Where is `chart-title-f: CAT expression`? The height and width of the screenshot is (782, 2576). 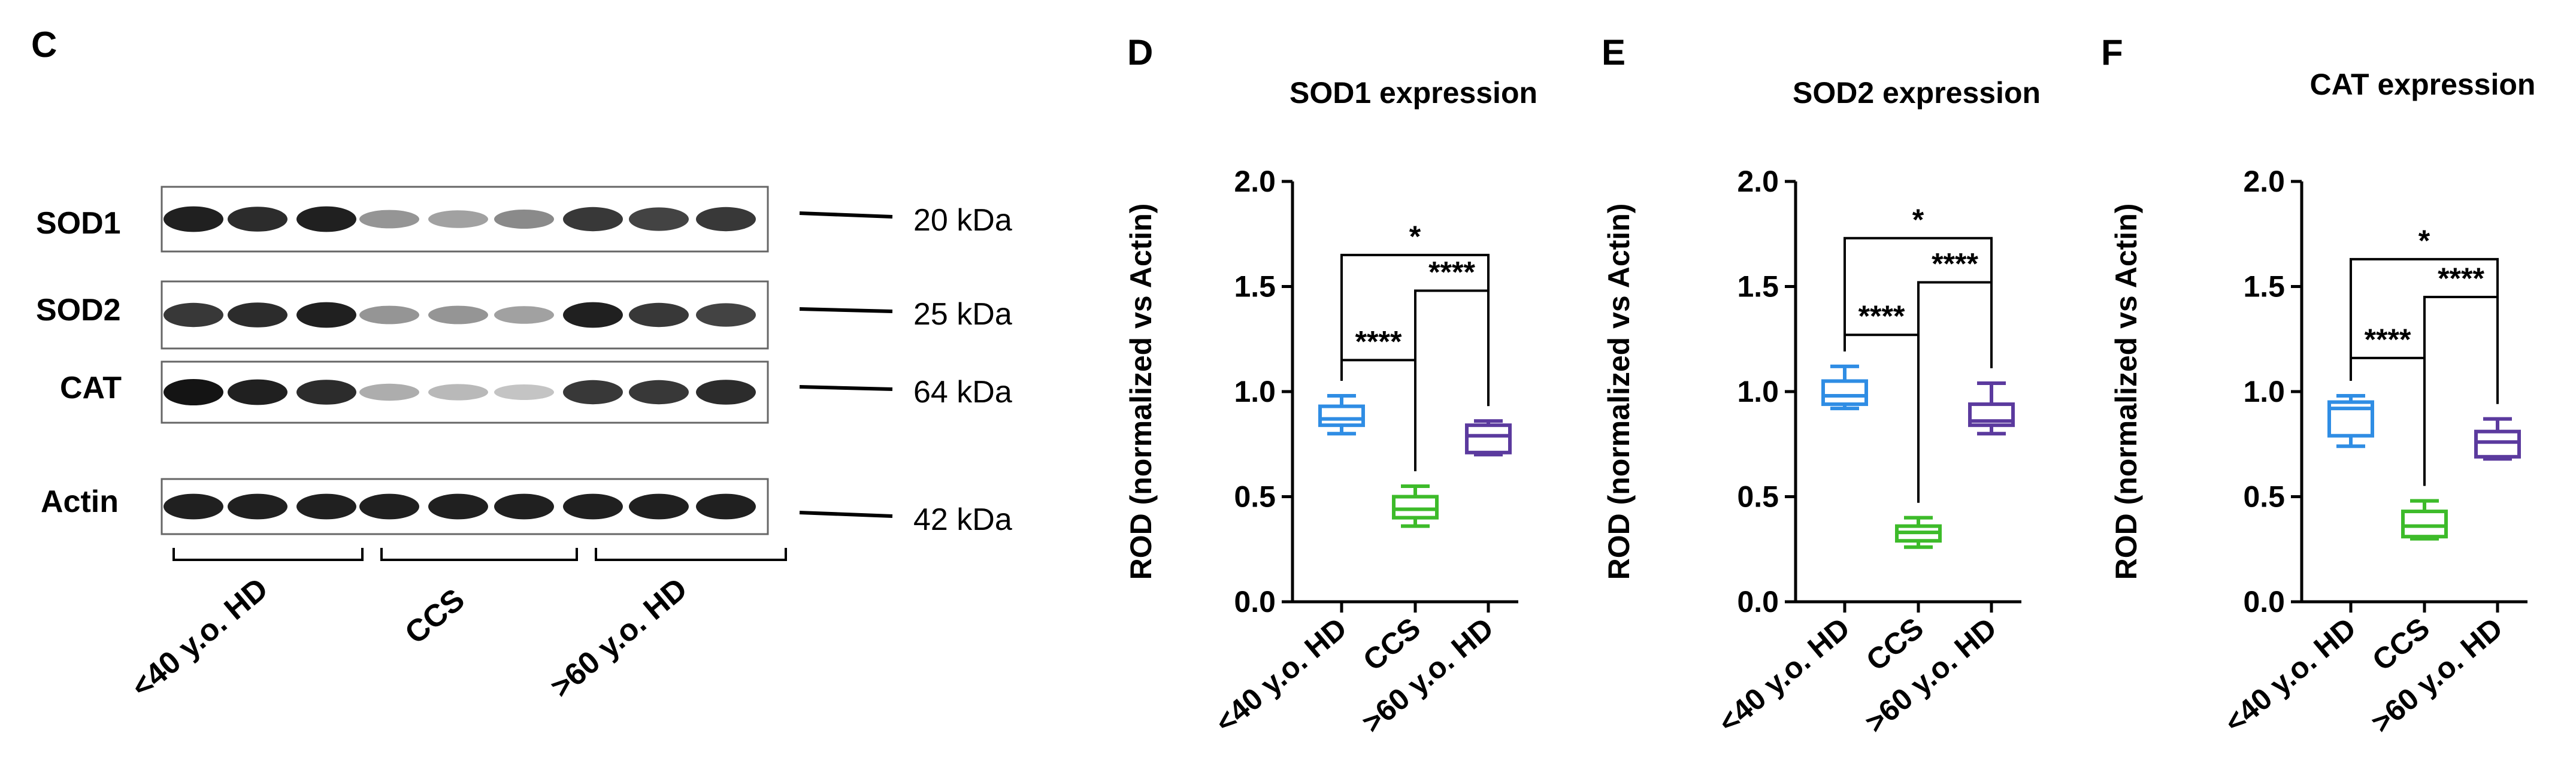
chart-title-f: CAT expression is located at coordinates (2423, 84).